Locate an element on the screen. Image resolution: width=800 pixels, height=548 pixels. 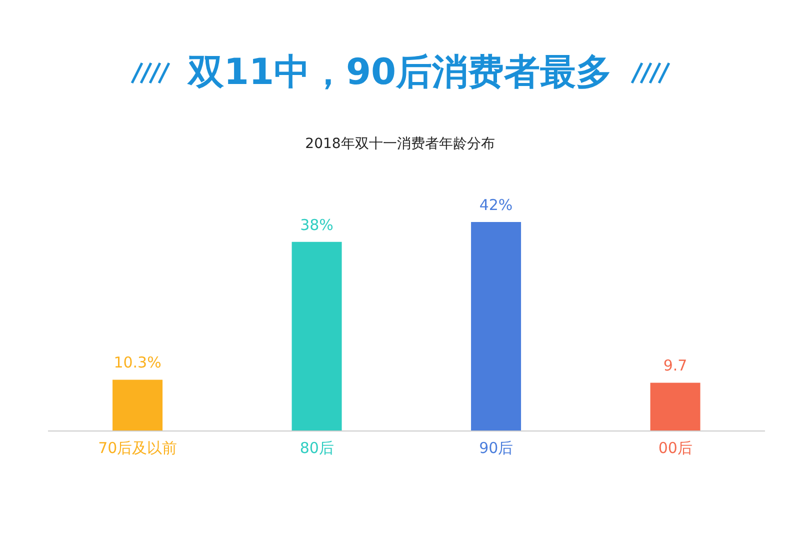
chart-title: 双11中，90后消费者最多 is located at coordinates (400, 73).